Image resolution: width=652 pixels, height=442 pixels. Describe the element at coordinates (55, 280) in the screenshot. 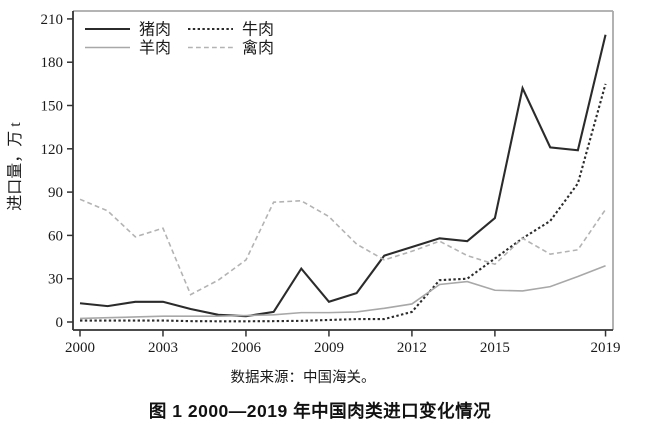

I see `y-axis-tick-label: 30` at that location.